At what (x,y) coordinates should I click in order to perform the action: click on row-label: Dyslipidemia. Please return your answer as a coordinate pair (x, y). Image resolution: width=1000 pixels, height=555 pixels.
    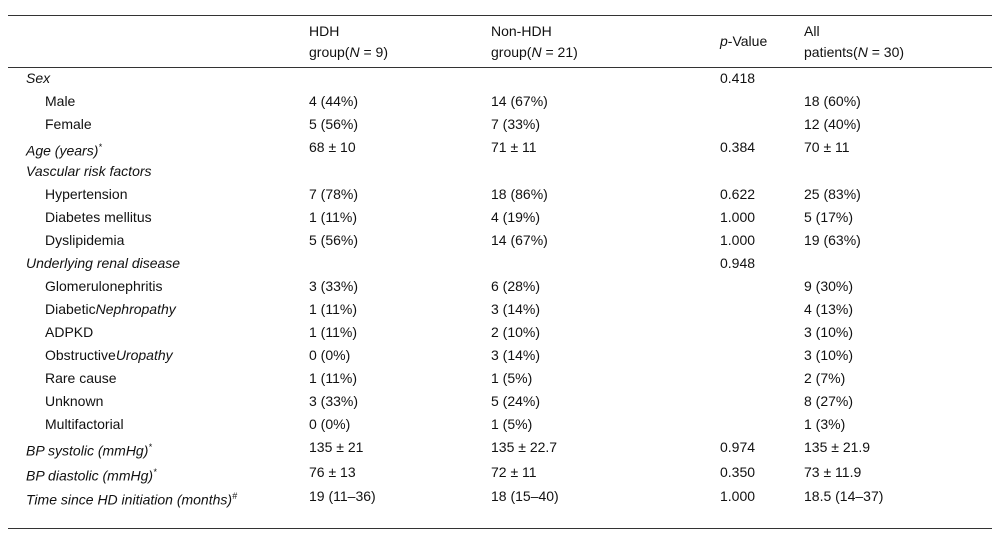
    Looking at the image, I should click on (85, 240).